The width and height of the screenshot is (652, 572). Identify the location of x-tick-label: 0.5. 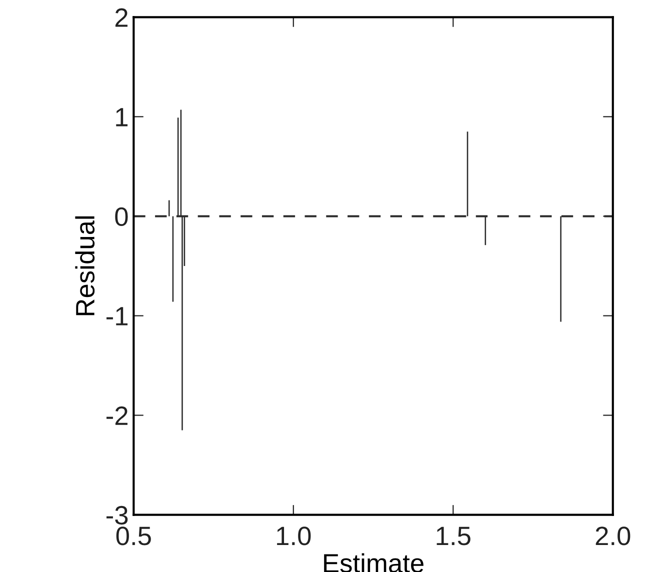
(133, 536).